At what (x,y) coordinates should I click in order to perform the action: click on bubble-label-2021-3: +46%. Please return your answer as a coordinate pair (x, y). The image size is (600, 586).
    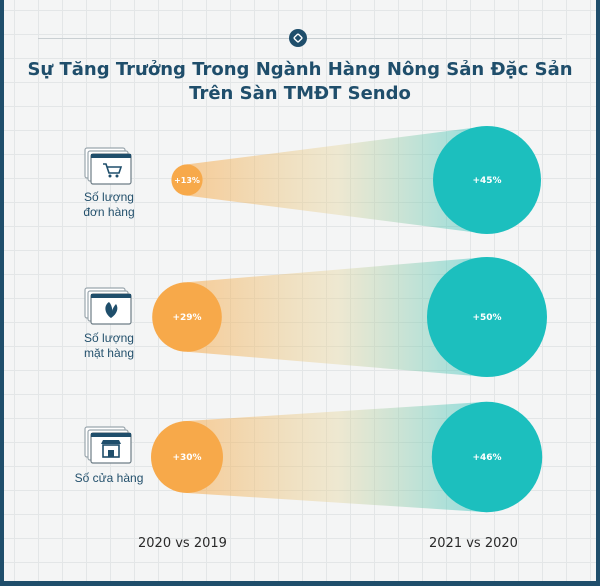
    Looking at the image, I should click on (486, 458).